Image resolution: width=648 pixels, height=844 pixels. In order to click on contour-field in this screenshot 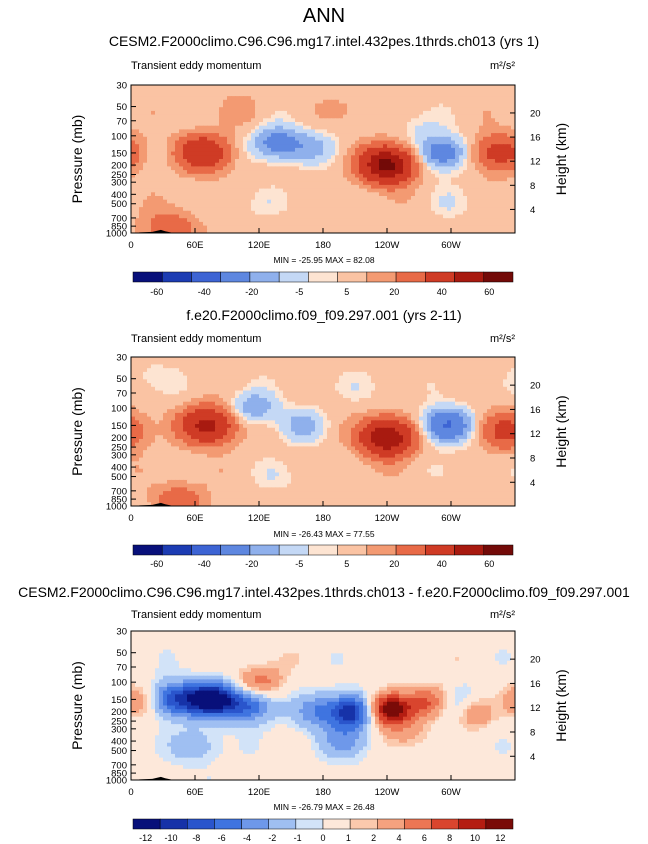, I will do `click(323, 159)`.